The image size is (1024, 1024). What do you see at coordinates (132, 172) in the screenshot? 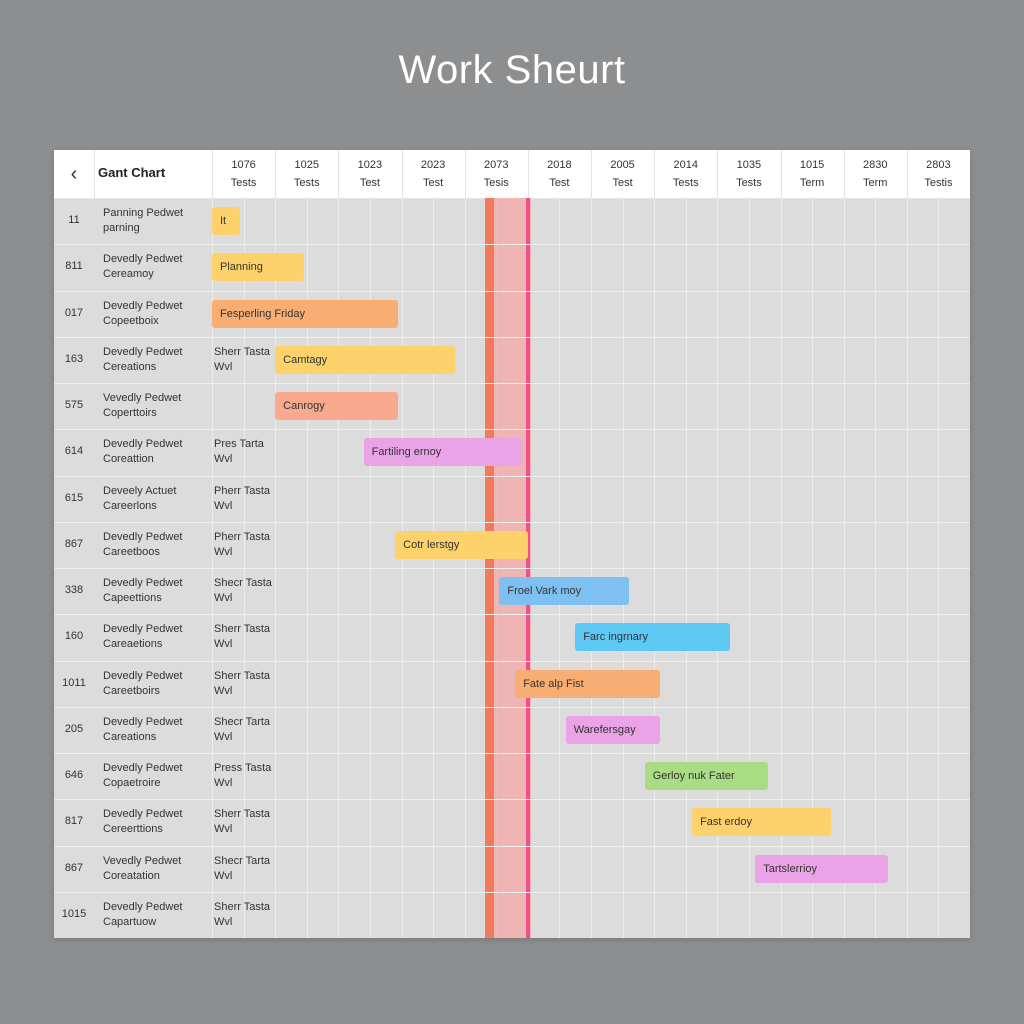
I see `chart-header-title: Gant Chart` at bounding box center [132, 172].